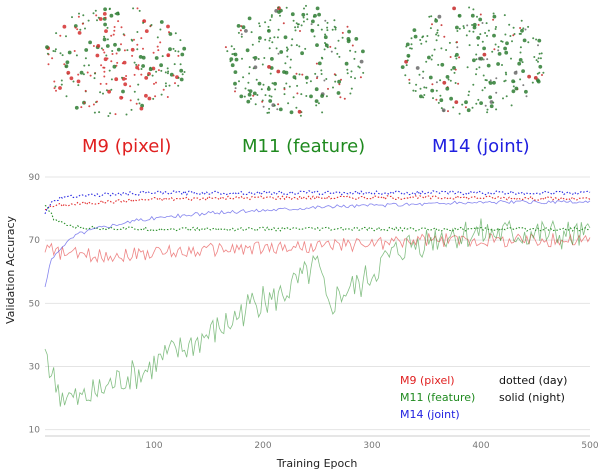 This screenshot has width=605, height=471. What do you see at coordinates (35, 178) in the screenshot?
I see `y-tick-label: 90` at bounding box center [35, 178].